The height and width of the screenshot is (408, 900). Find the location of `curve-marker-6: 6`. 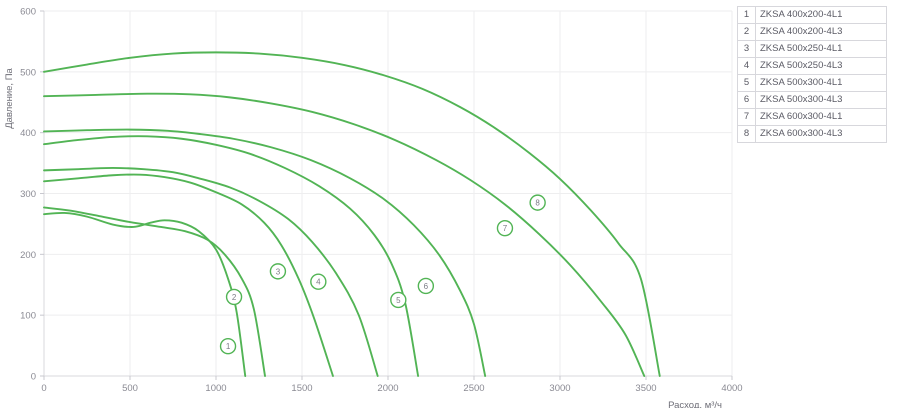

curve-marker-6: 6 is located at coordinates (426, 286).